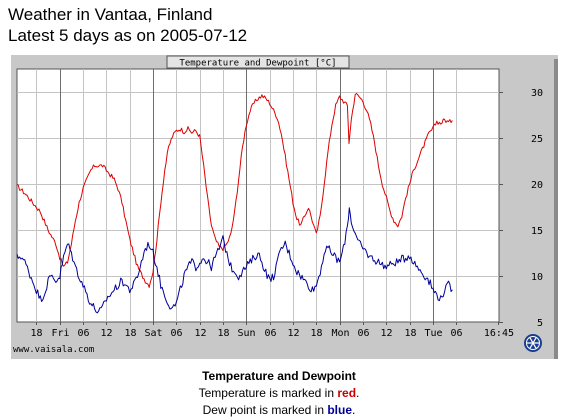  I want to click on caption-temperature-prefix: Temperature is marked in, so click(268, 393).